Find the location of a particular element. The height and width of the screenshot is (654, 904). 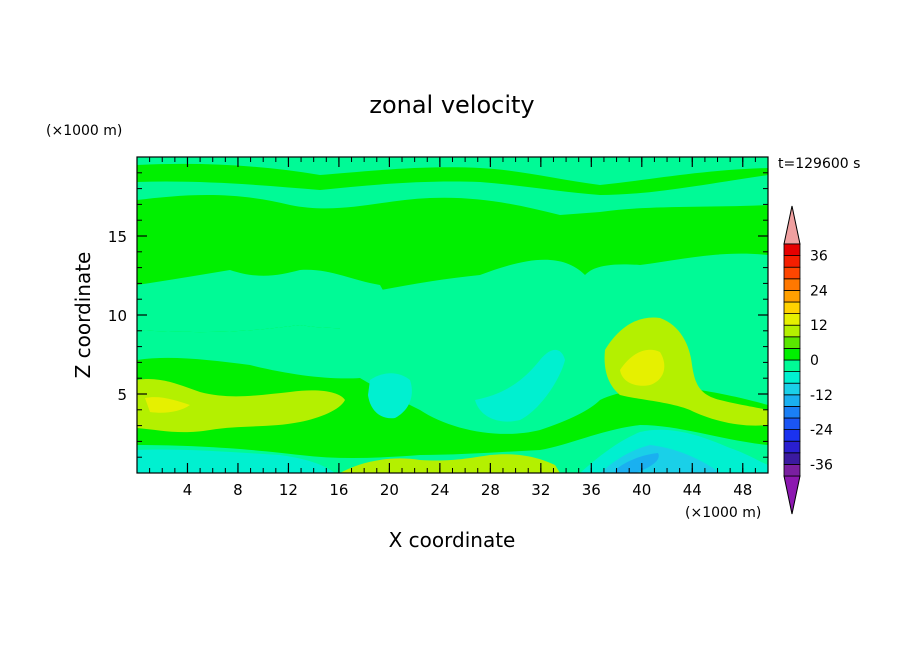

x-tick-label: 8 is located at coordinates (238, 490).